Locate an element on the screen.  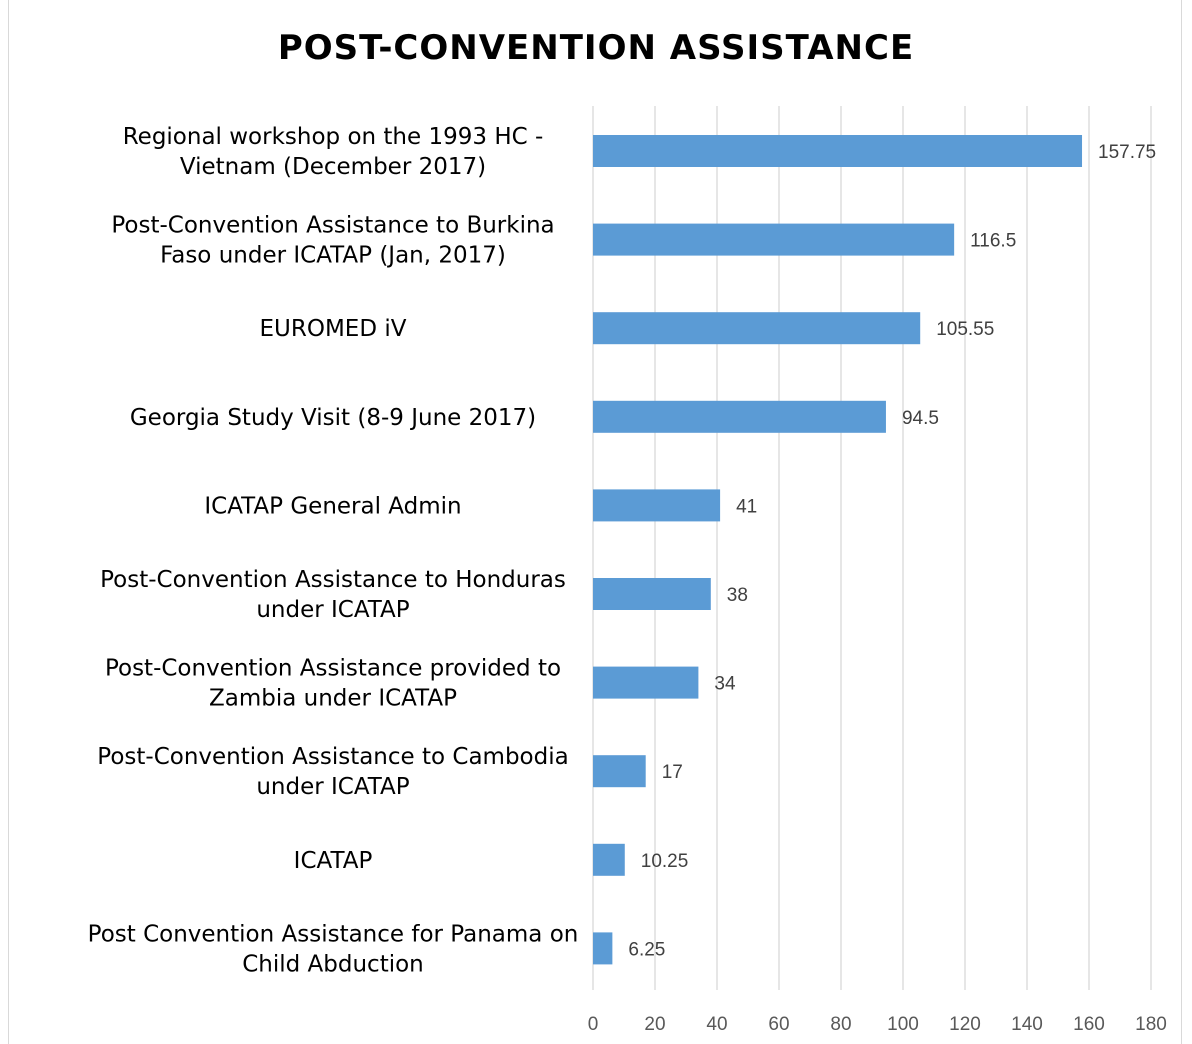
x-tick-label: 160 is located at coordinates (1089, 1024).